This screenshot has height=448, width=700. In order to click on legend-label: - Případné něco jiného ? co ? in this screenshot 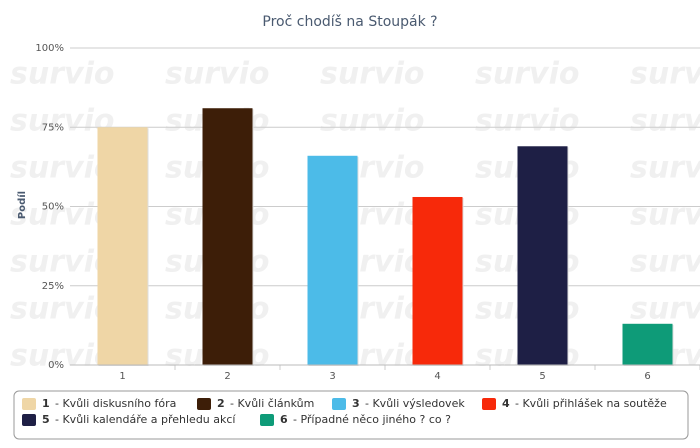, I will do `click(372, 419)`.